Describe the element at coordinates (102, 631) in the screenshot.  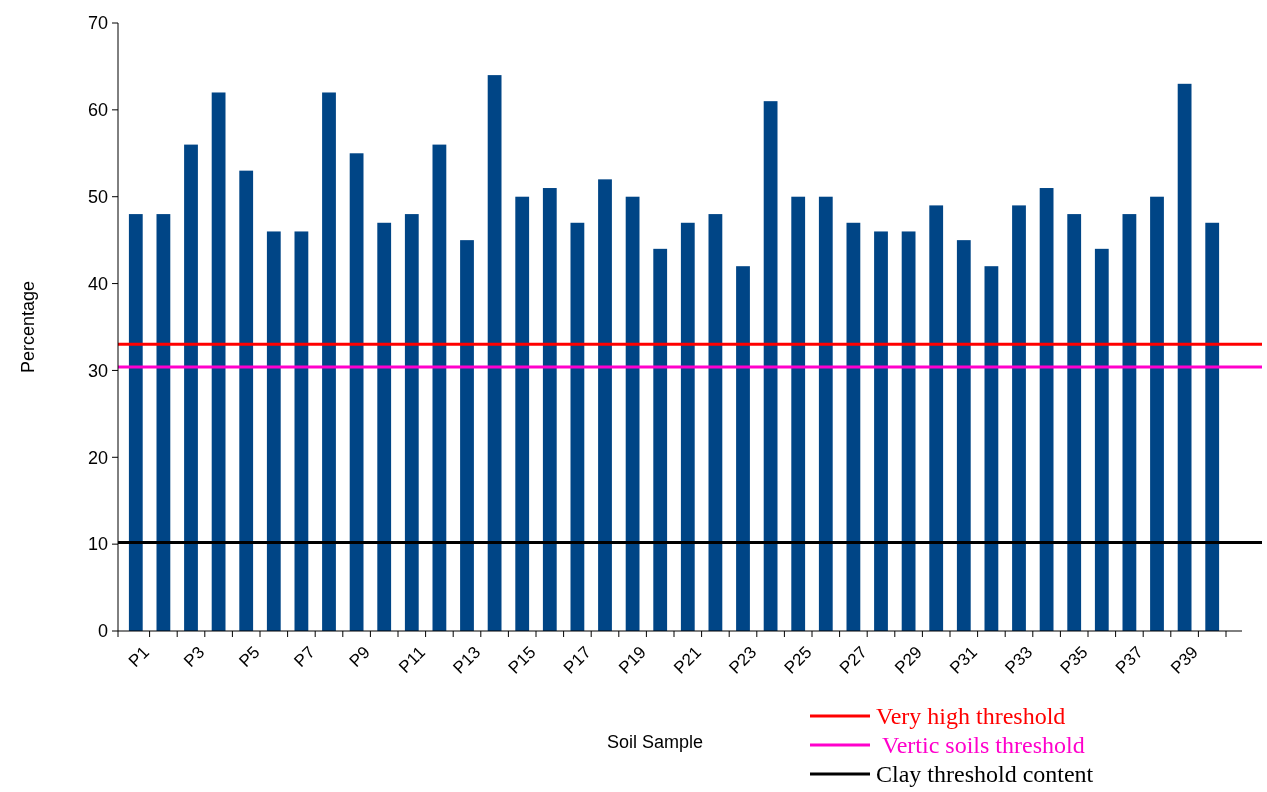
I see `y-tick-label: 0` at that location.